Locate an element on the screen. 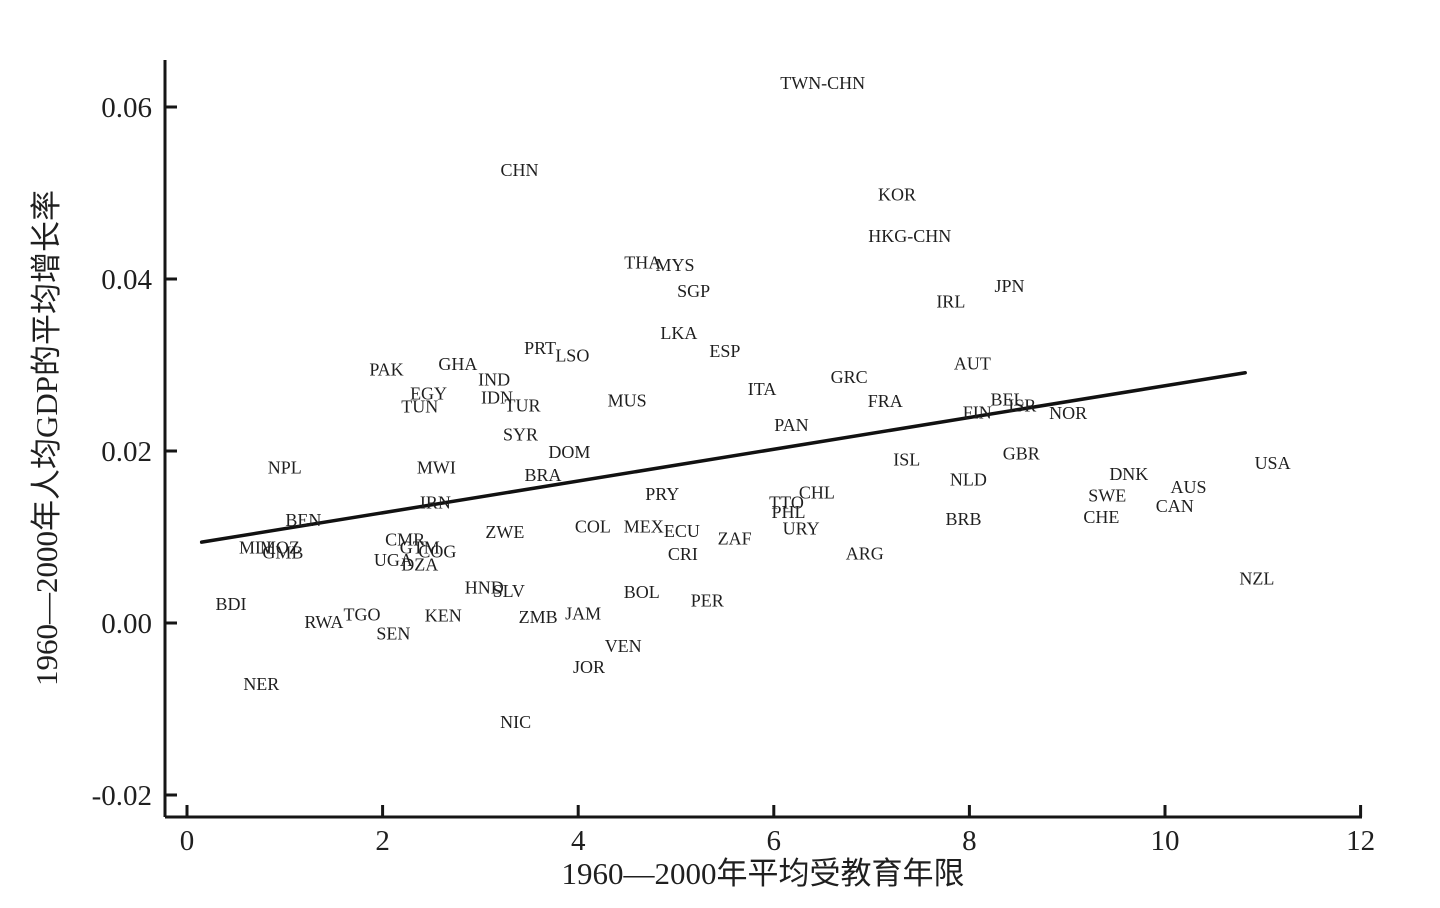 This screenshot has height=908, width=1440. country-label-NIC: NIC is located at coordinates (515, 722).